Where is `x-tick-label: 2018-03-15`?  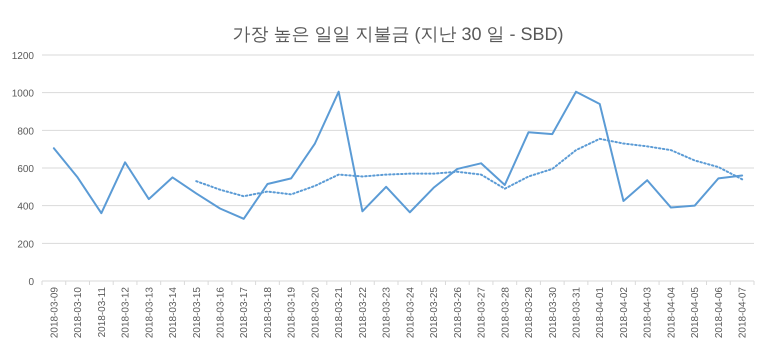 x-tick-label: 2018-03-15 is located at coordinates (197, 312).